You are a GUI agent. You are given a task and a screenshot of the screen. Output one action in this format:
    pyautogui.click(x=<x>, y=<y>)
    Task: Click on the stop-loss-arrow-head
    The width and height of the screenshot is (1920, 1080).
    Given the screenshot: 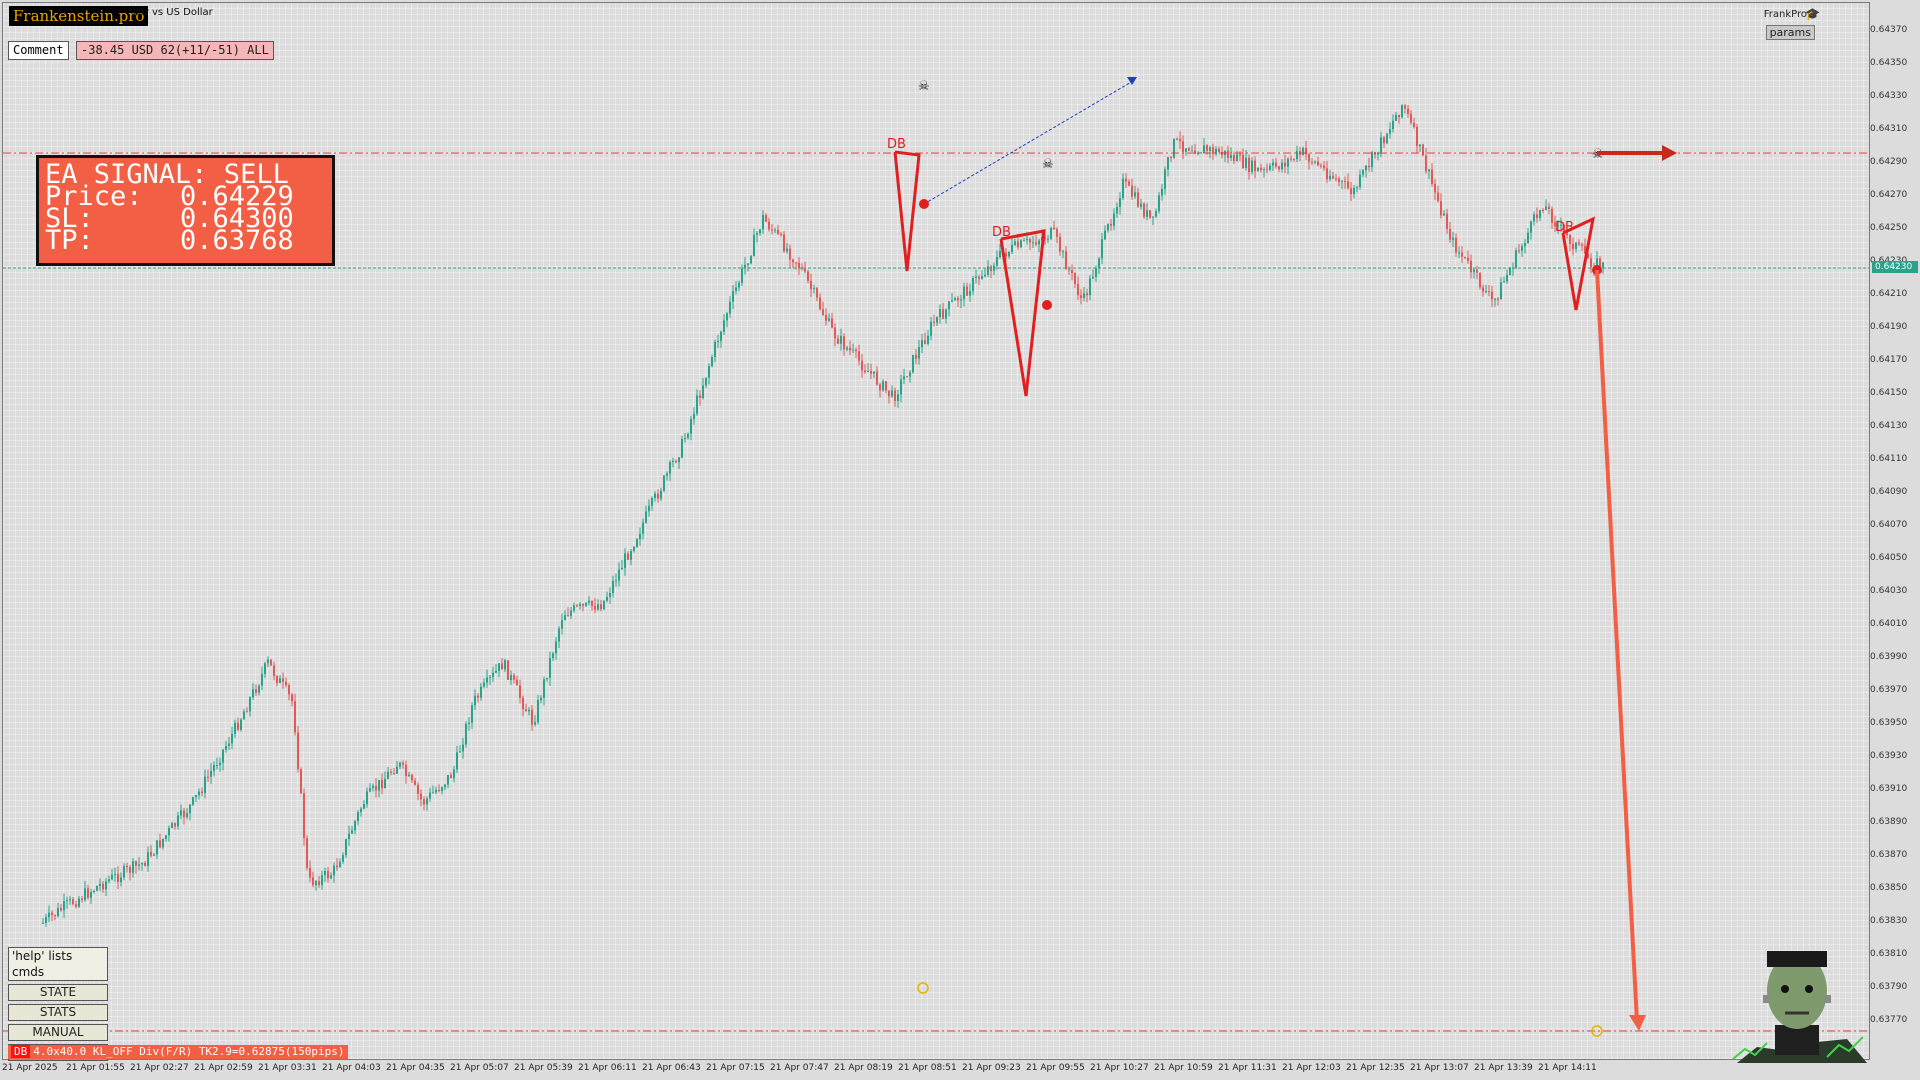 What is the action you would take?
    pyautogui.click(x=1669, y=153)
    